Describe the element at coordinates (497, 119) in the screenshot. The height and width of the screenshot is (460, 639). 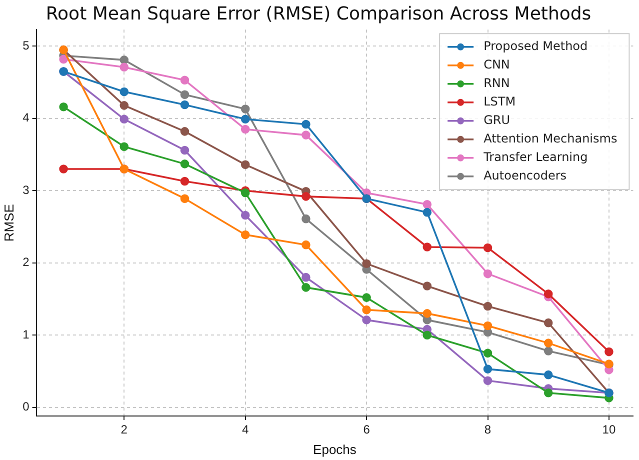
I see `legend-label: GRU` at that location.